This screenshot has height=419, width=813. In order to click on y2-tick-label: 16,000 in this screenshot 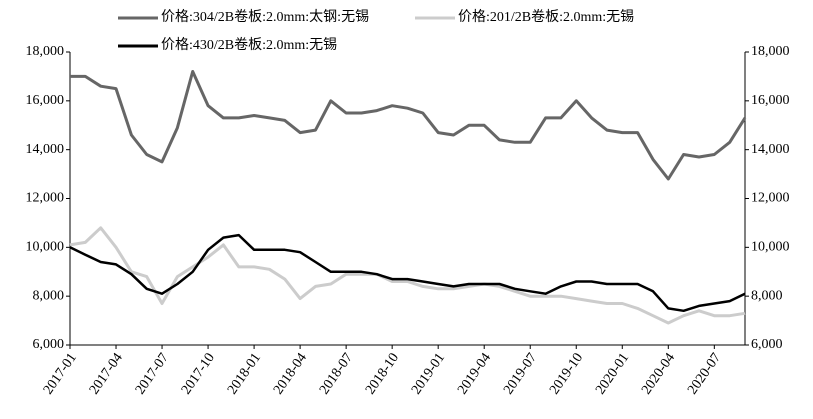, I will do `click(770, 100)`.